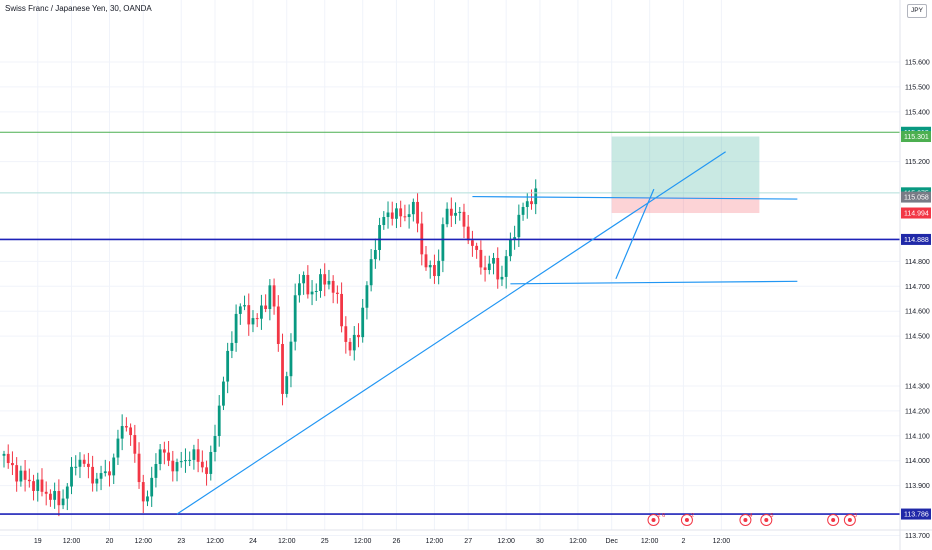 Image resolution: width=932 pixels, height=550 pixels. I want to click on event-count-label: 3, so click(855, 516).